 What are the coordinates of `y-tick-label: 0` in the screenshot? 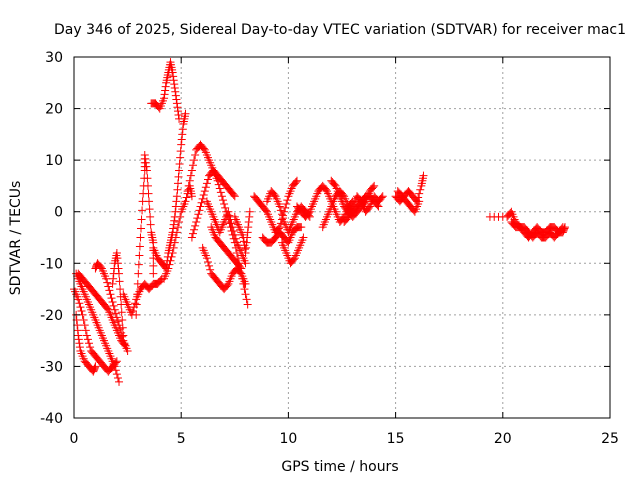 It's located at (58, 213).